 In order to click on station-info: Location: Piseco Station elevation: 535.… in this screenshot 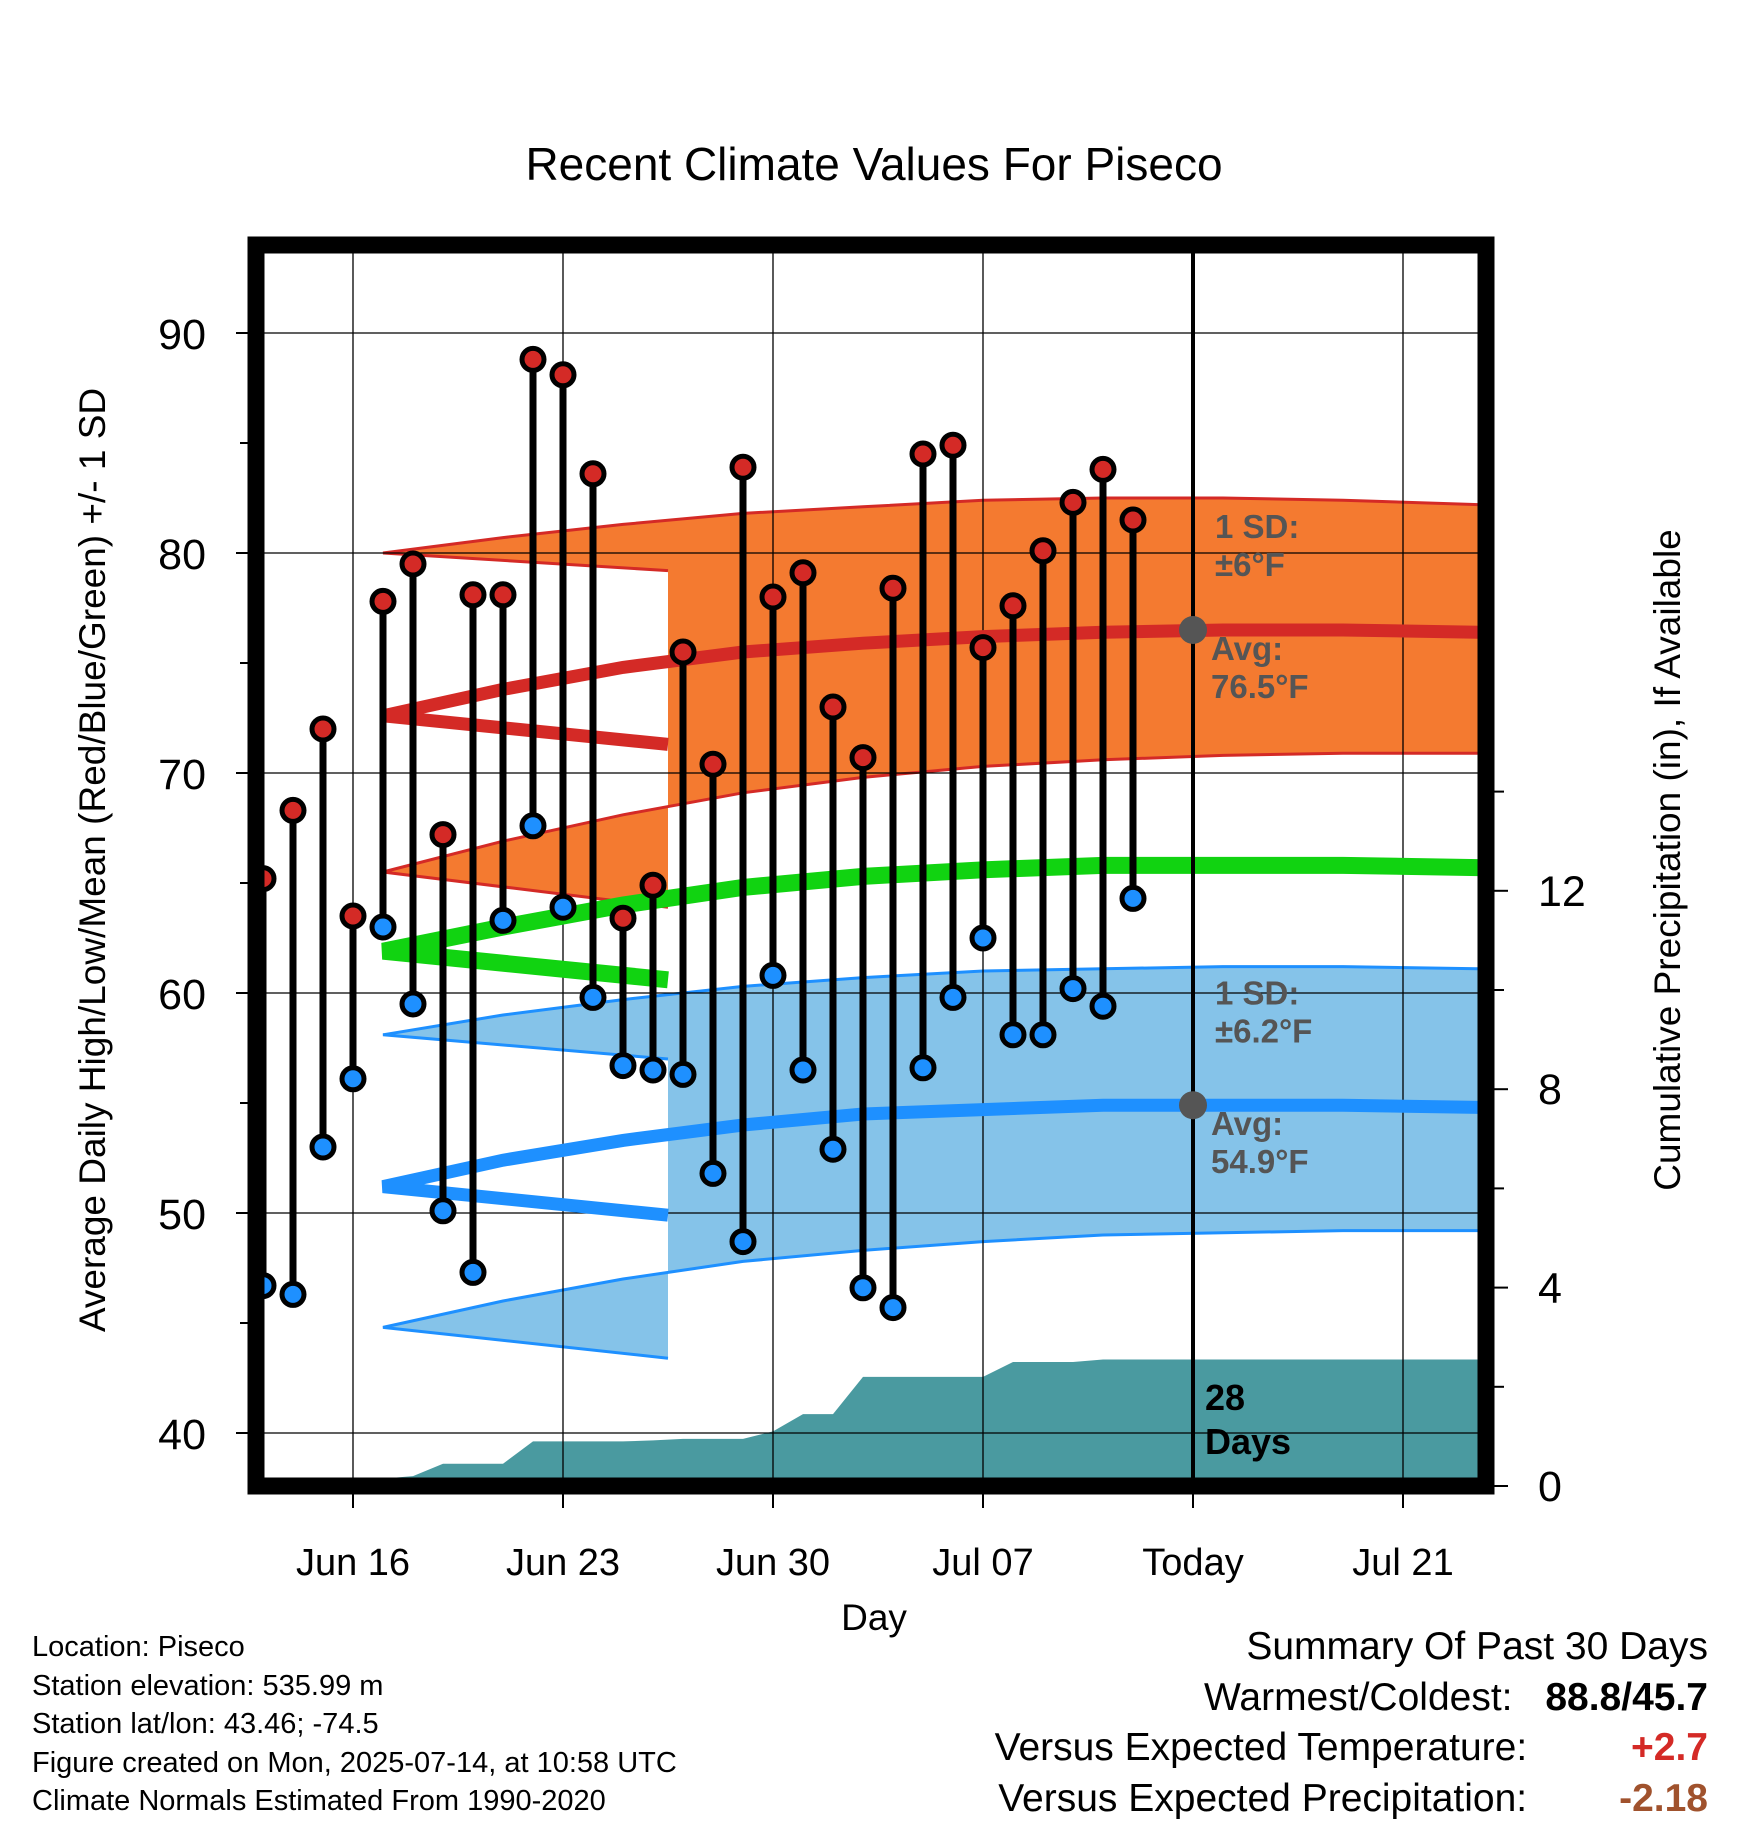, I will do `click(354, 1724)`.